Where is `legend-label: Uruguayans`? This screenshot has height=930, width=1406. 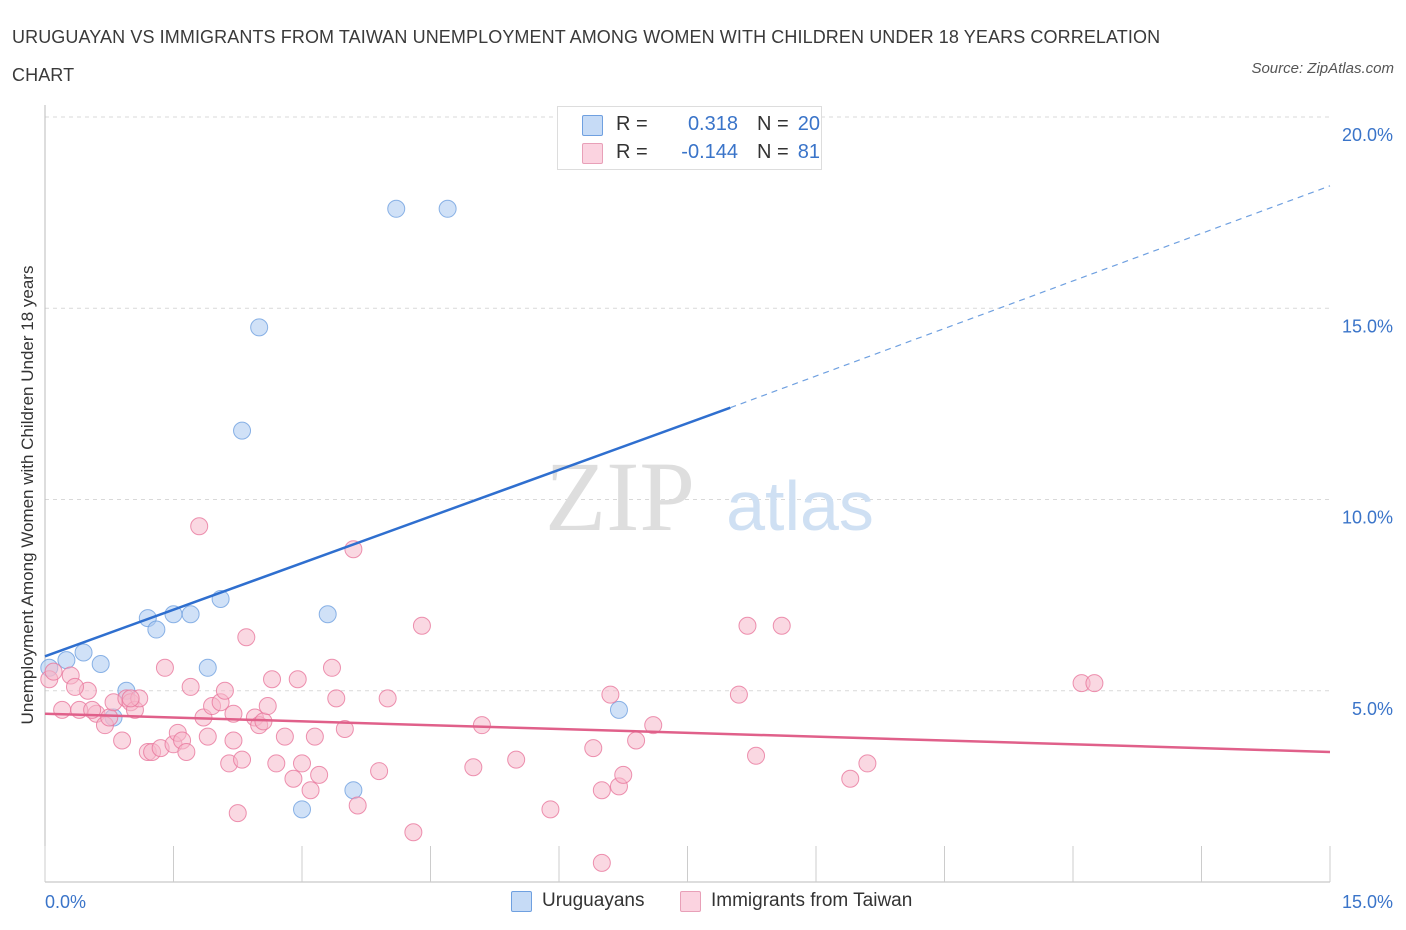 legend-label: Uruguayans is located at coordinates (593, 900).